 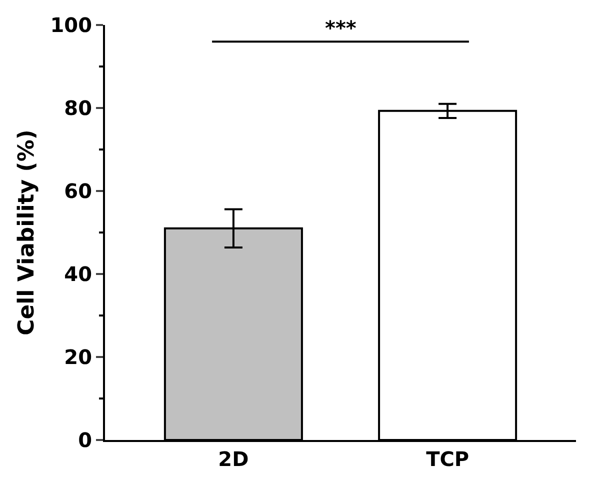 What do you see at coordinates (78, 274) in the screenshot?
I see `y-tick-label: 40` at bounding box center [78, 274].